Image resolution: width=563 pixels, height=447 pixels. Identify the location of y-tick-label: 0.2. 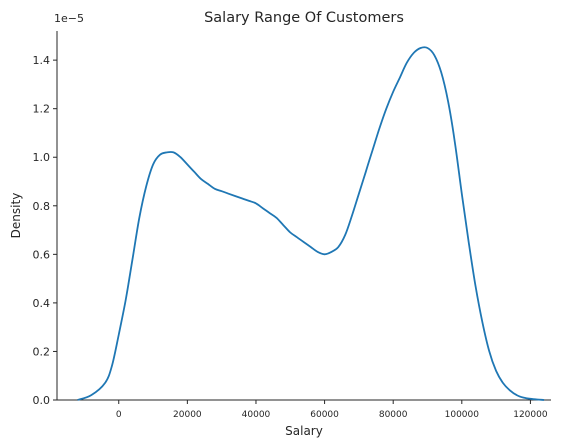
(42, 351).